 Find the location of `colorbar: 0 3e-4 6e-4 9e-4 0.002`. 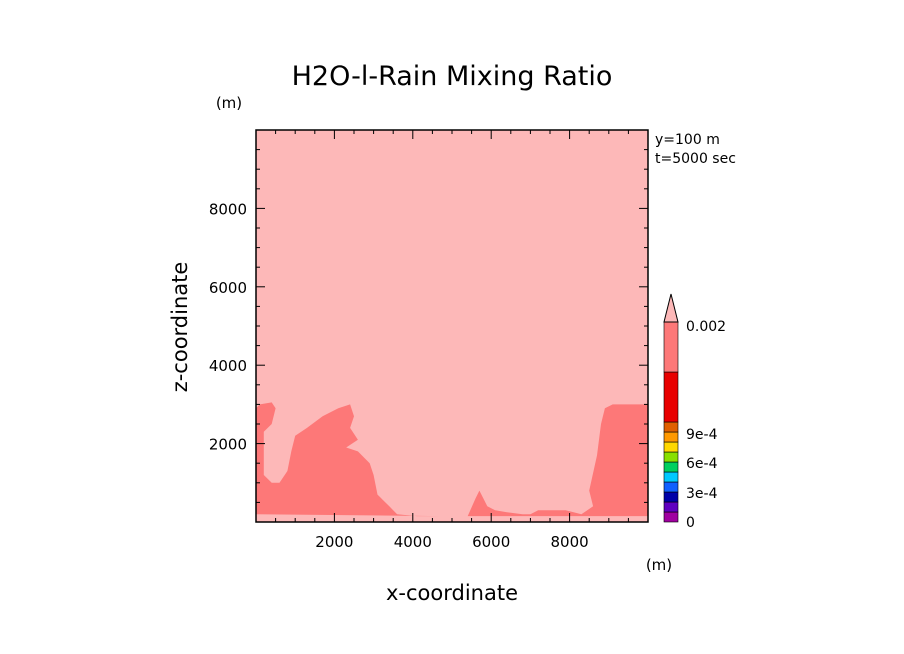

colorbar: 0 3e-4 6e-4 9e-4 0.002 is located at coordinates (694, 412).